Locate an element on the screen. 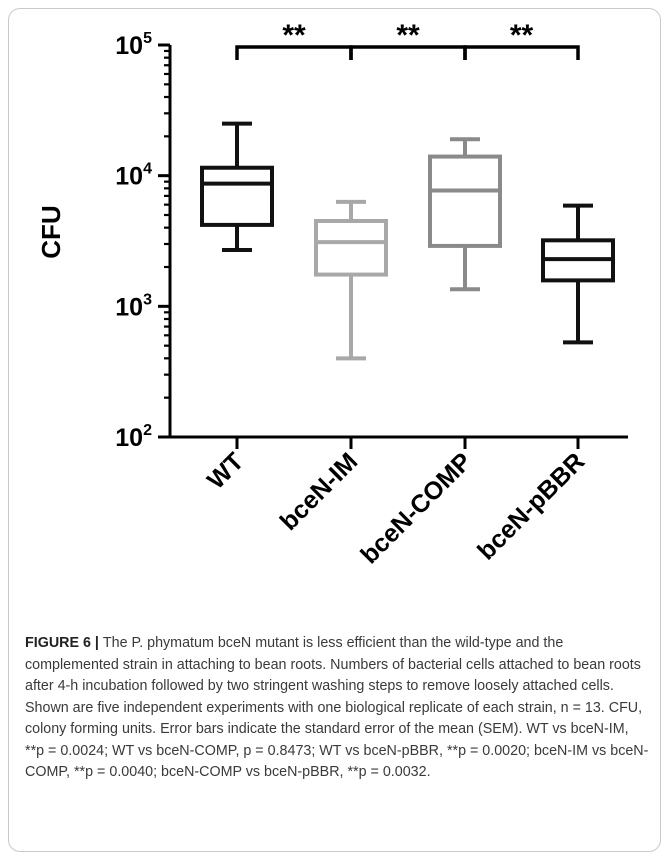 This screenshot has height=862, width=671. x-tick-label: bceN-IM is located at coordinates (319, 491).